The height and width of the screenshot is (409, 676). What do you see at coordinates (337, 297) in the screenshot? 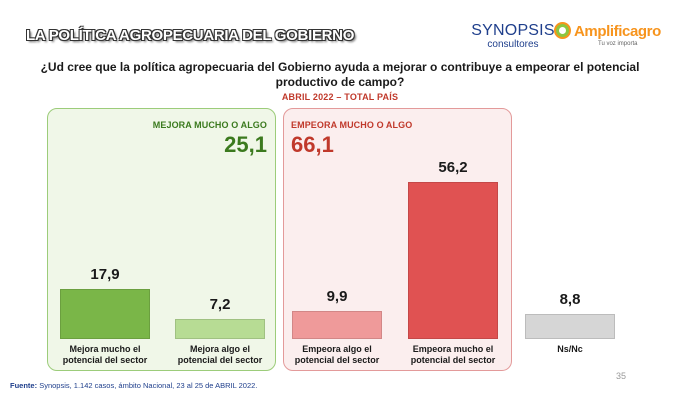
I see `bar-value-label-3: 9,9` at bounding box center [337, 297].